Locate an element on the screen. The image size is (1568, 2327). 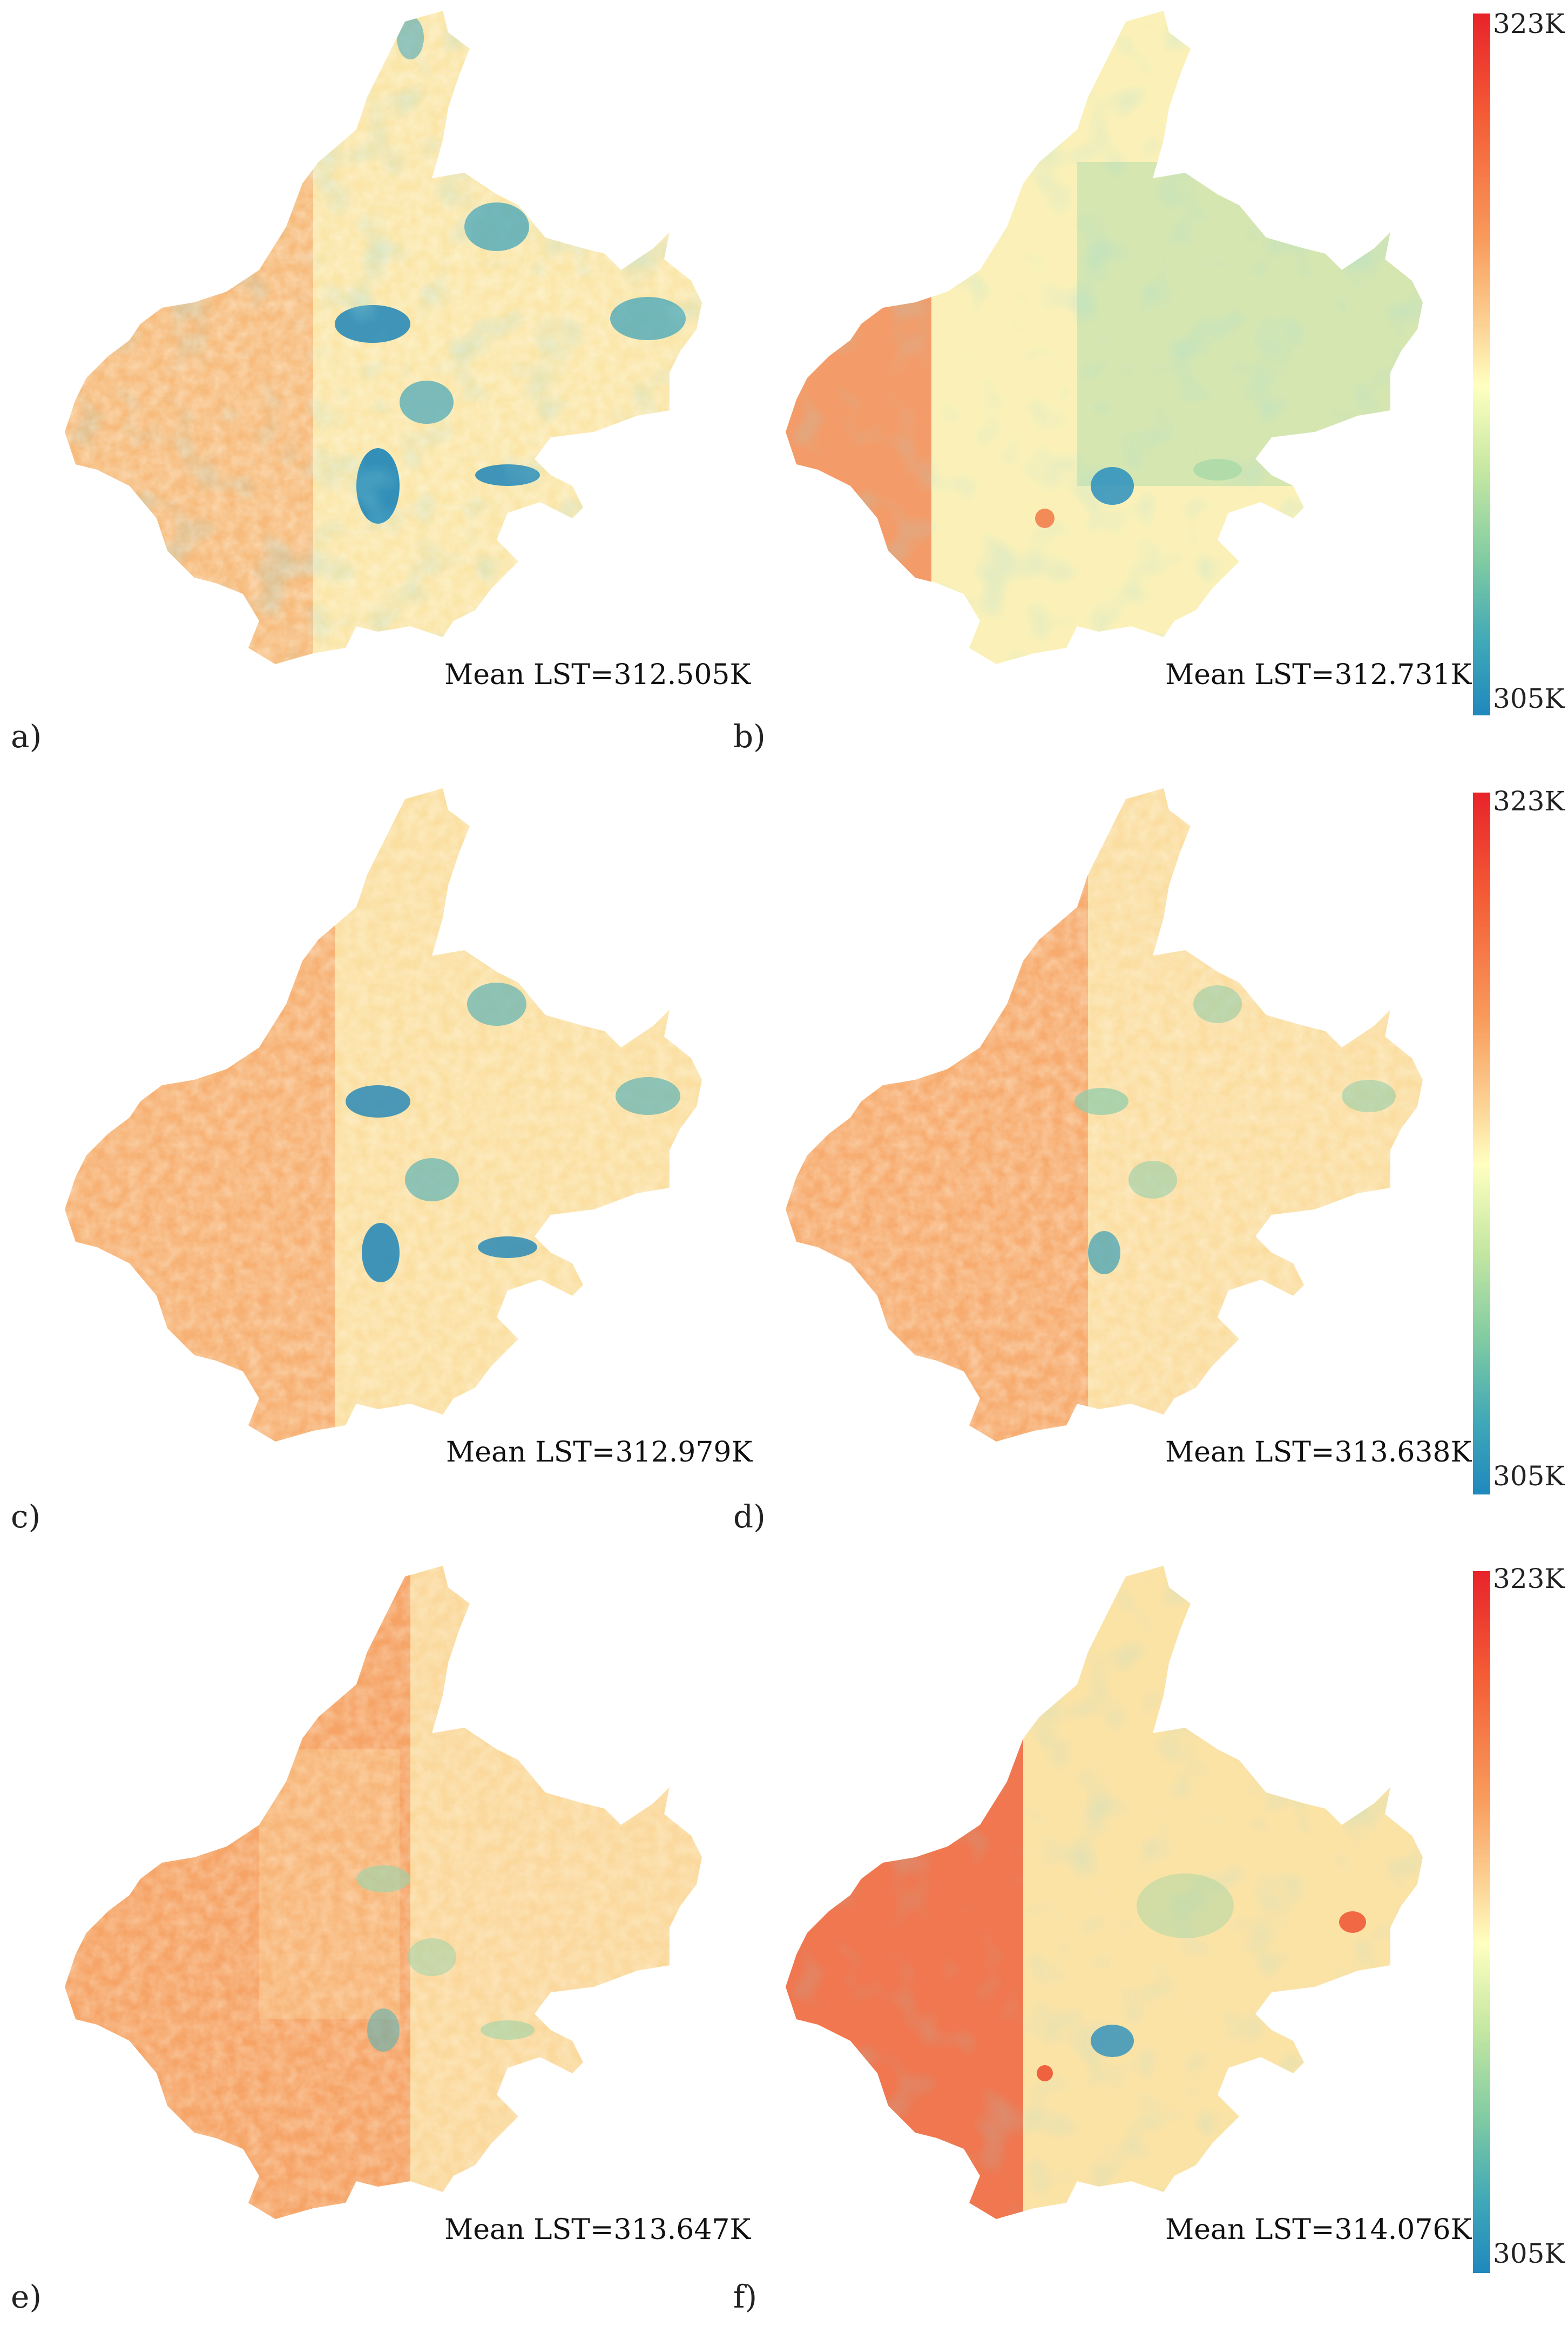
mean-lst-label-c: Mean LST=312.979K is located at coordinates (599, 1452).